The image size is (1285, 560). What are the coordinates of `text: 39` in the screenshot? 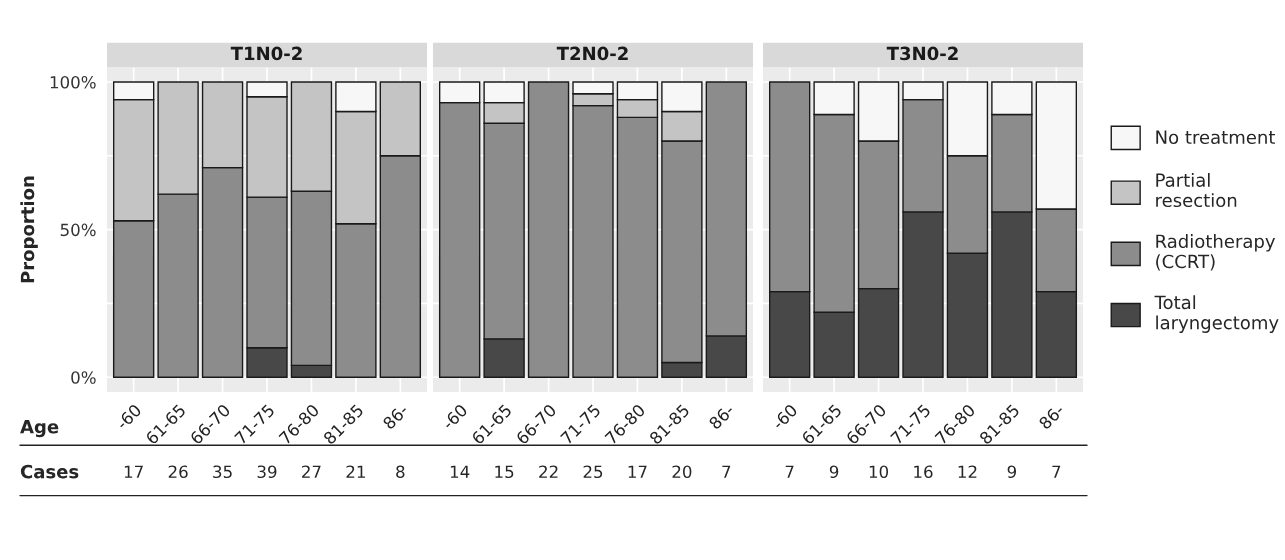 It's located at (267, 472).